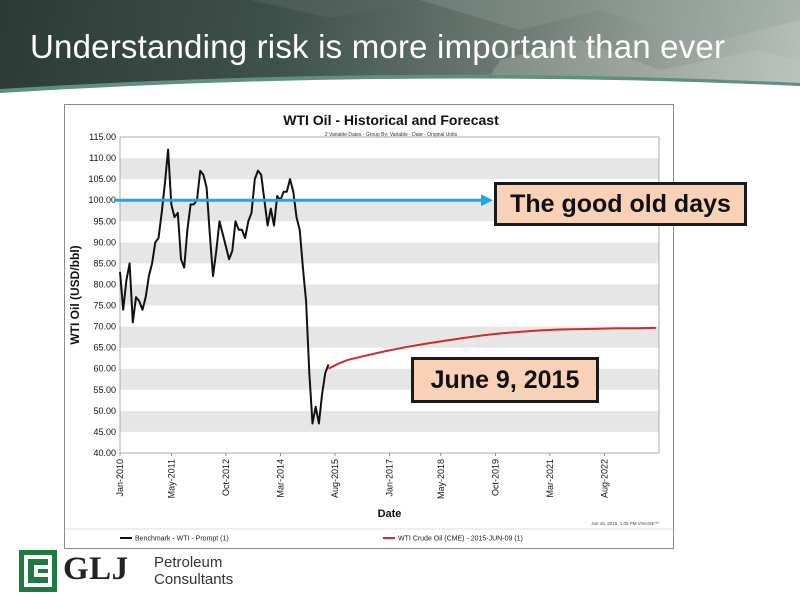  What do you see at coordinates (104, 348) in the screenshot?
I see `y-tick-label: 65.00` at bounding box center [104, 348].